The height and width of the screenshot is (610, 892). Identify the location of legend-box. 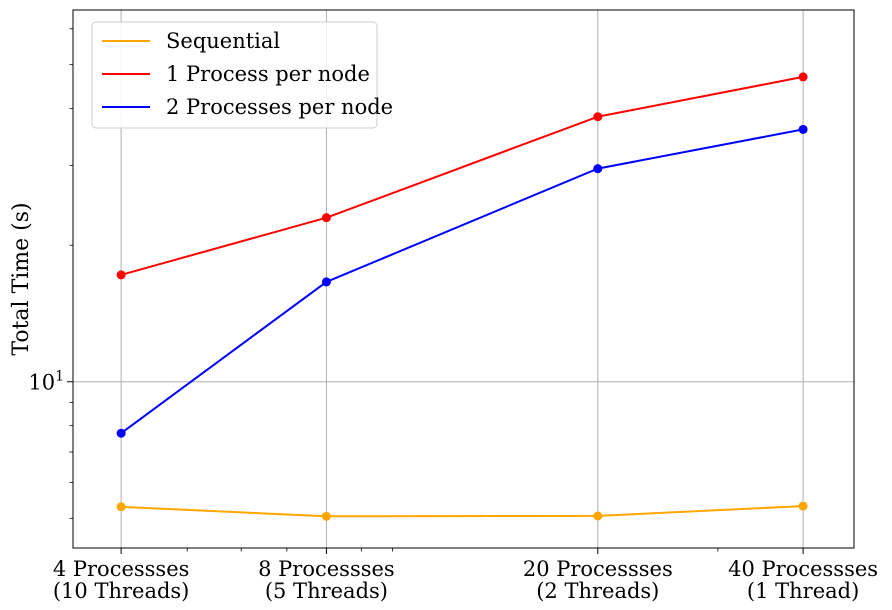
(234, 75).